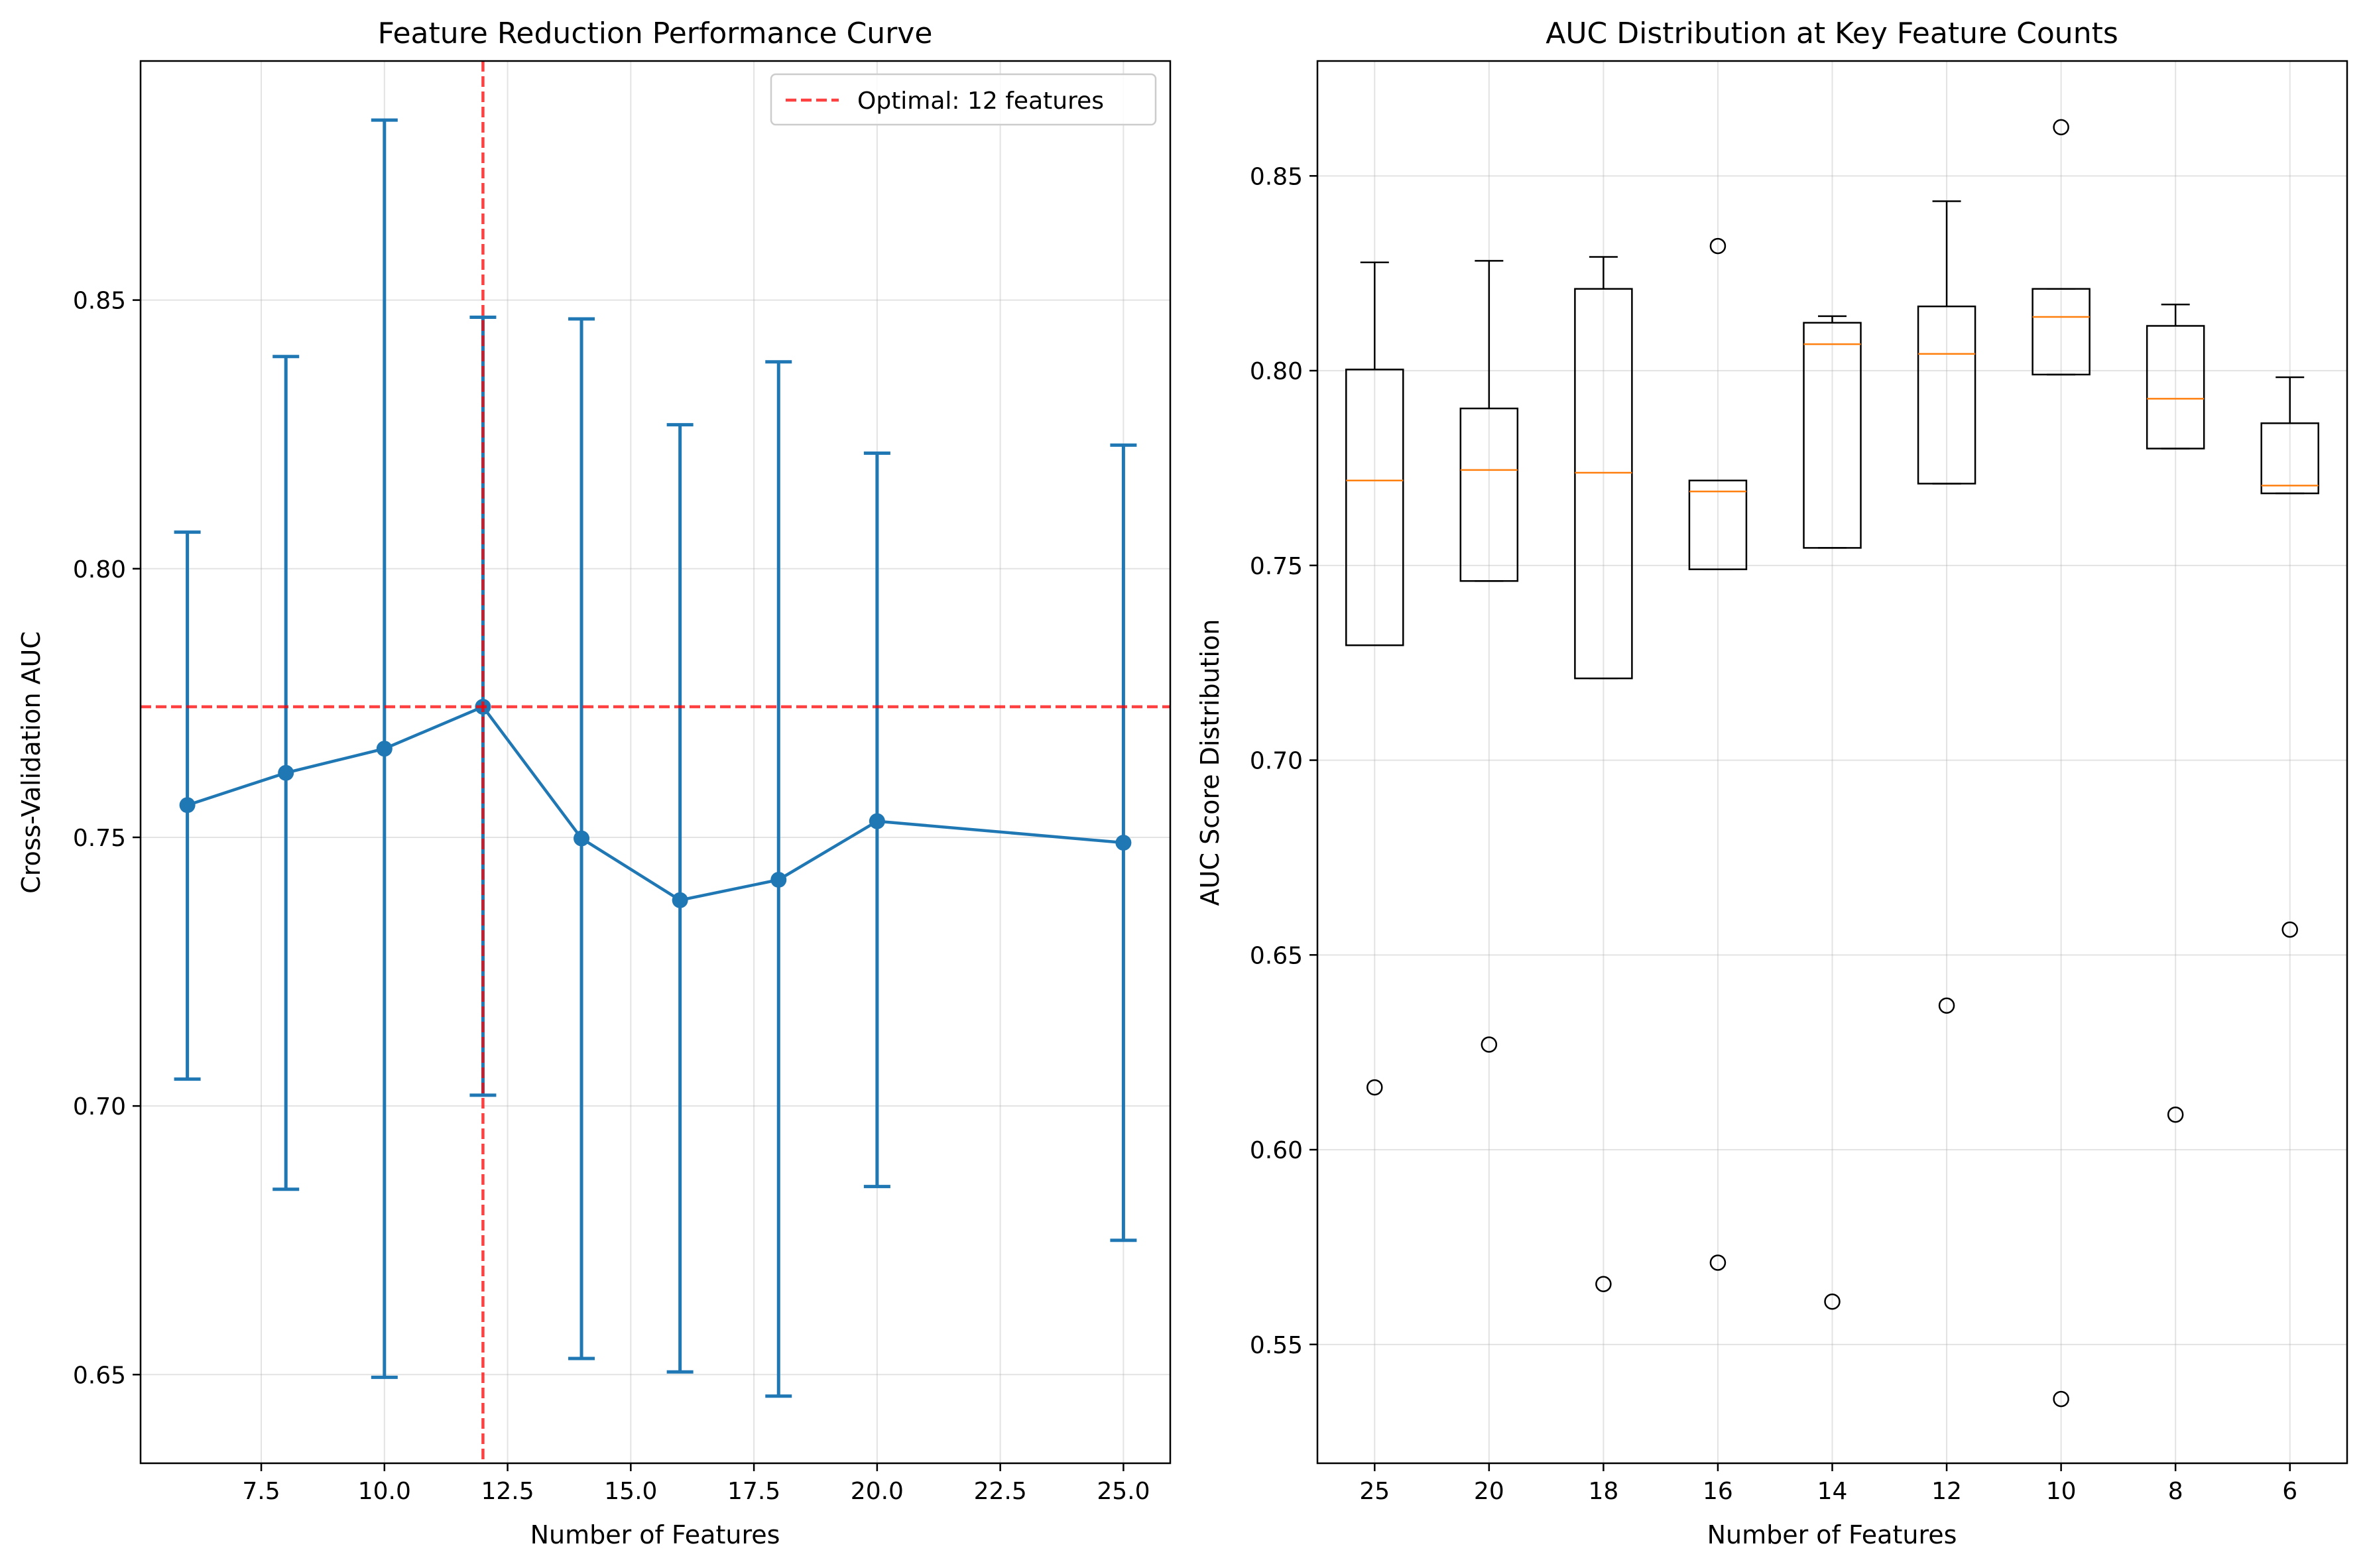 Image resolution: width=2367 pixels, height=1568 pixels. I want to click on right-x-tick-label: 16, so click(1718, 1491).